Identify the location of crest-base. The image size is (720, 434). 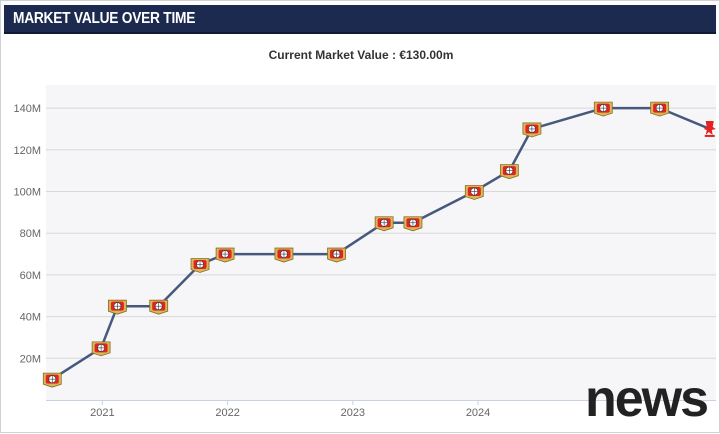
(709, 135).